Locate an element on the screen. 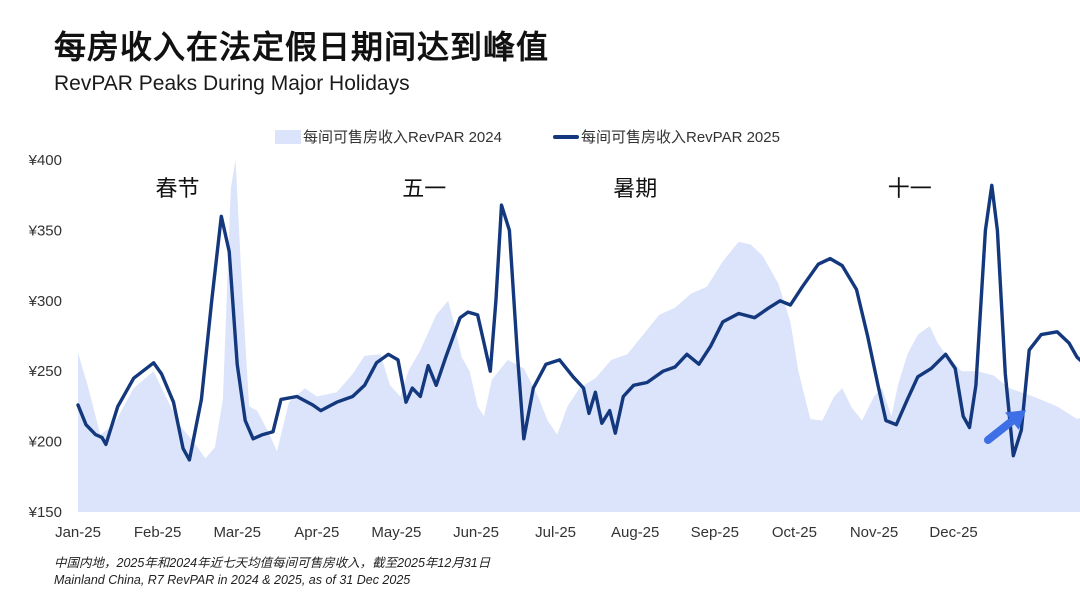  legend-label-2024: 每间可售房收入RevPAR 2024 is located at coordinates (402, 137).